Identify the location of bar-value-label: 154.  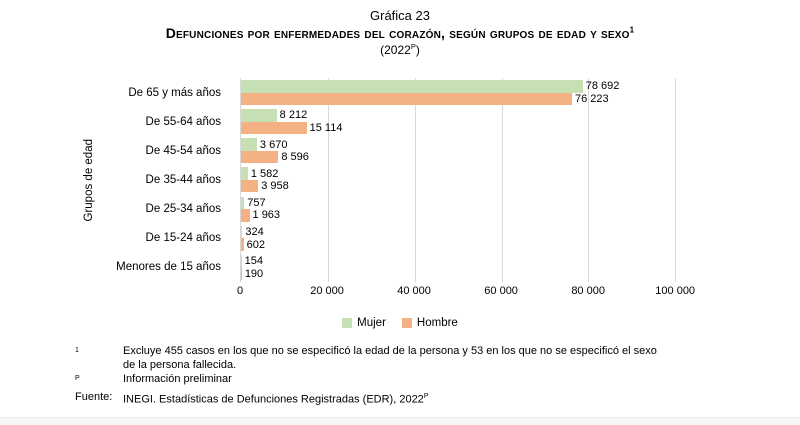
(254, 261).